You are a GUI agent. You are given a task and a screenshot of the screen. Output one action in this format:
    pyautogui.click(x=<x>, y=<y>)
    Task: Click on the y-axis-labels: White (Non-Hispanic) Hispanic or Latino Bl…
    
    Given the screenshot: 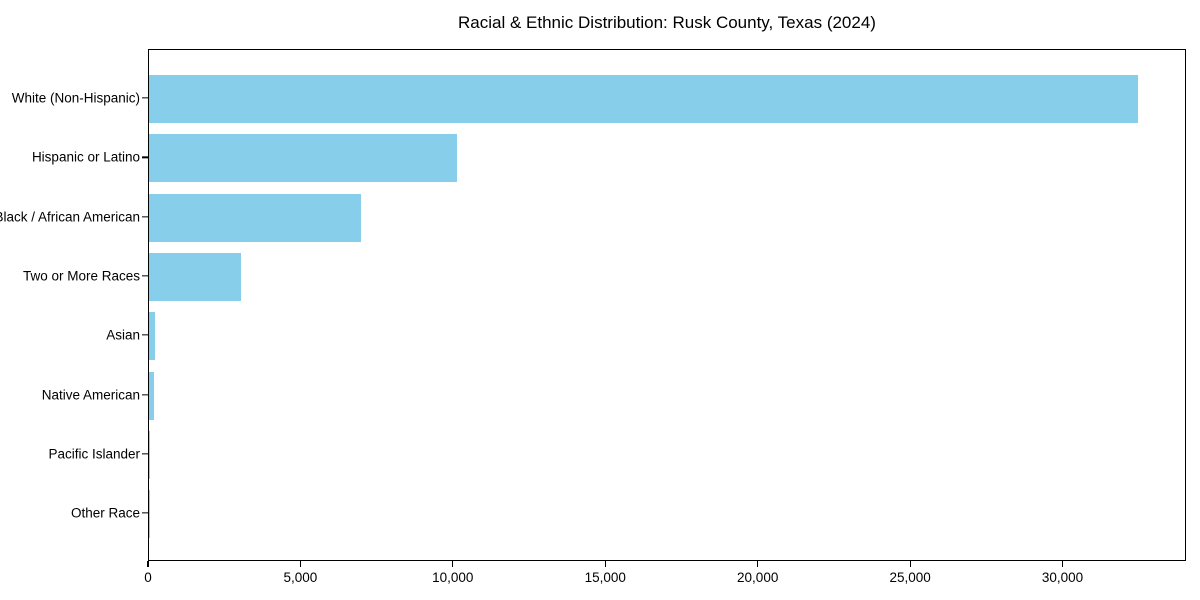 What is the action you would take?
    pyautogui.click(x=70, y=300)
    